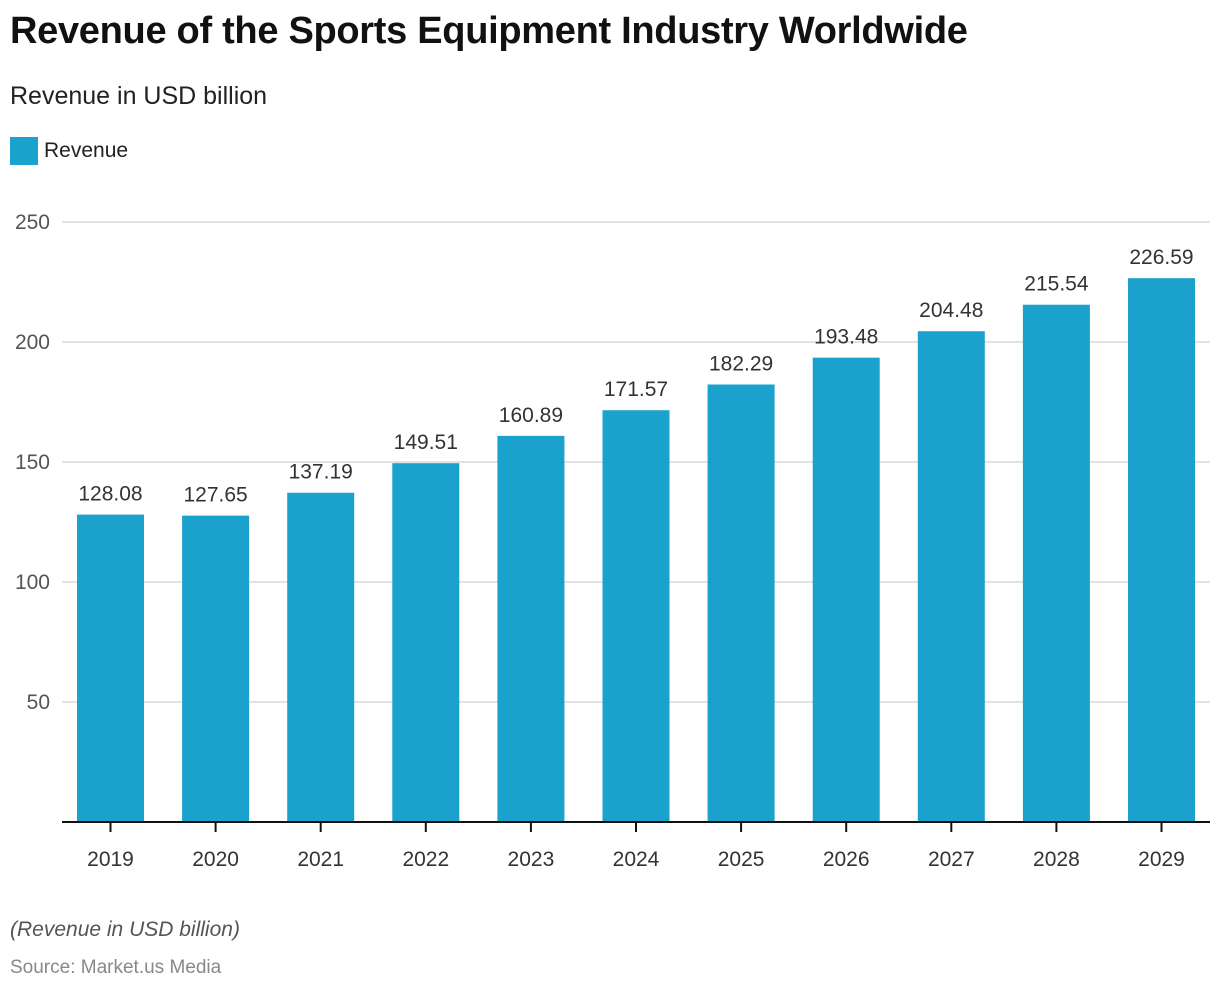 The height and width of the screenshot is (994, 1220). Describe the element at coordinates (531, 415) in the screenshot. I see `data-label: 160.89` at that location.